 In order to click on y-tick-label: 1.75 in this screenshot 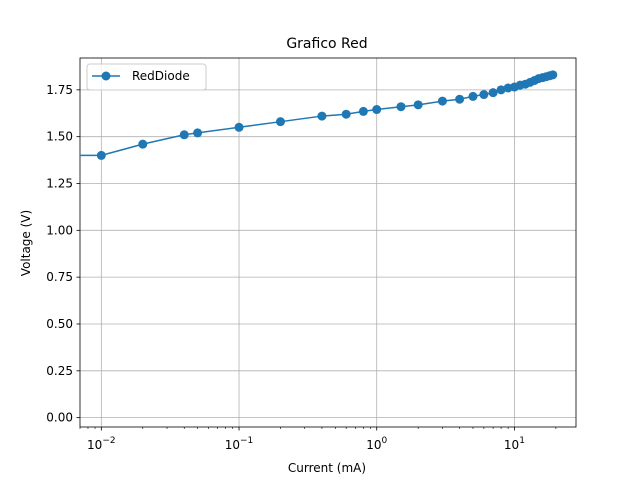, I will do `click(59, 90)`.